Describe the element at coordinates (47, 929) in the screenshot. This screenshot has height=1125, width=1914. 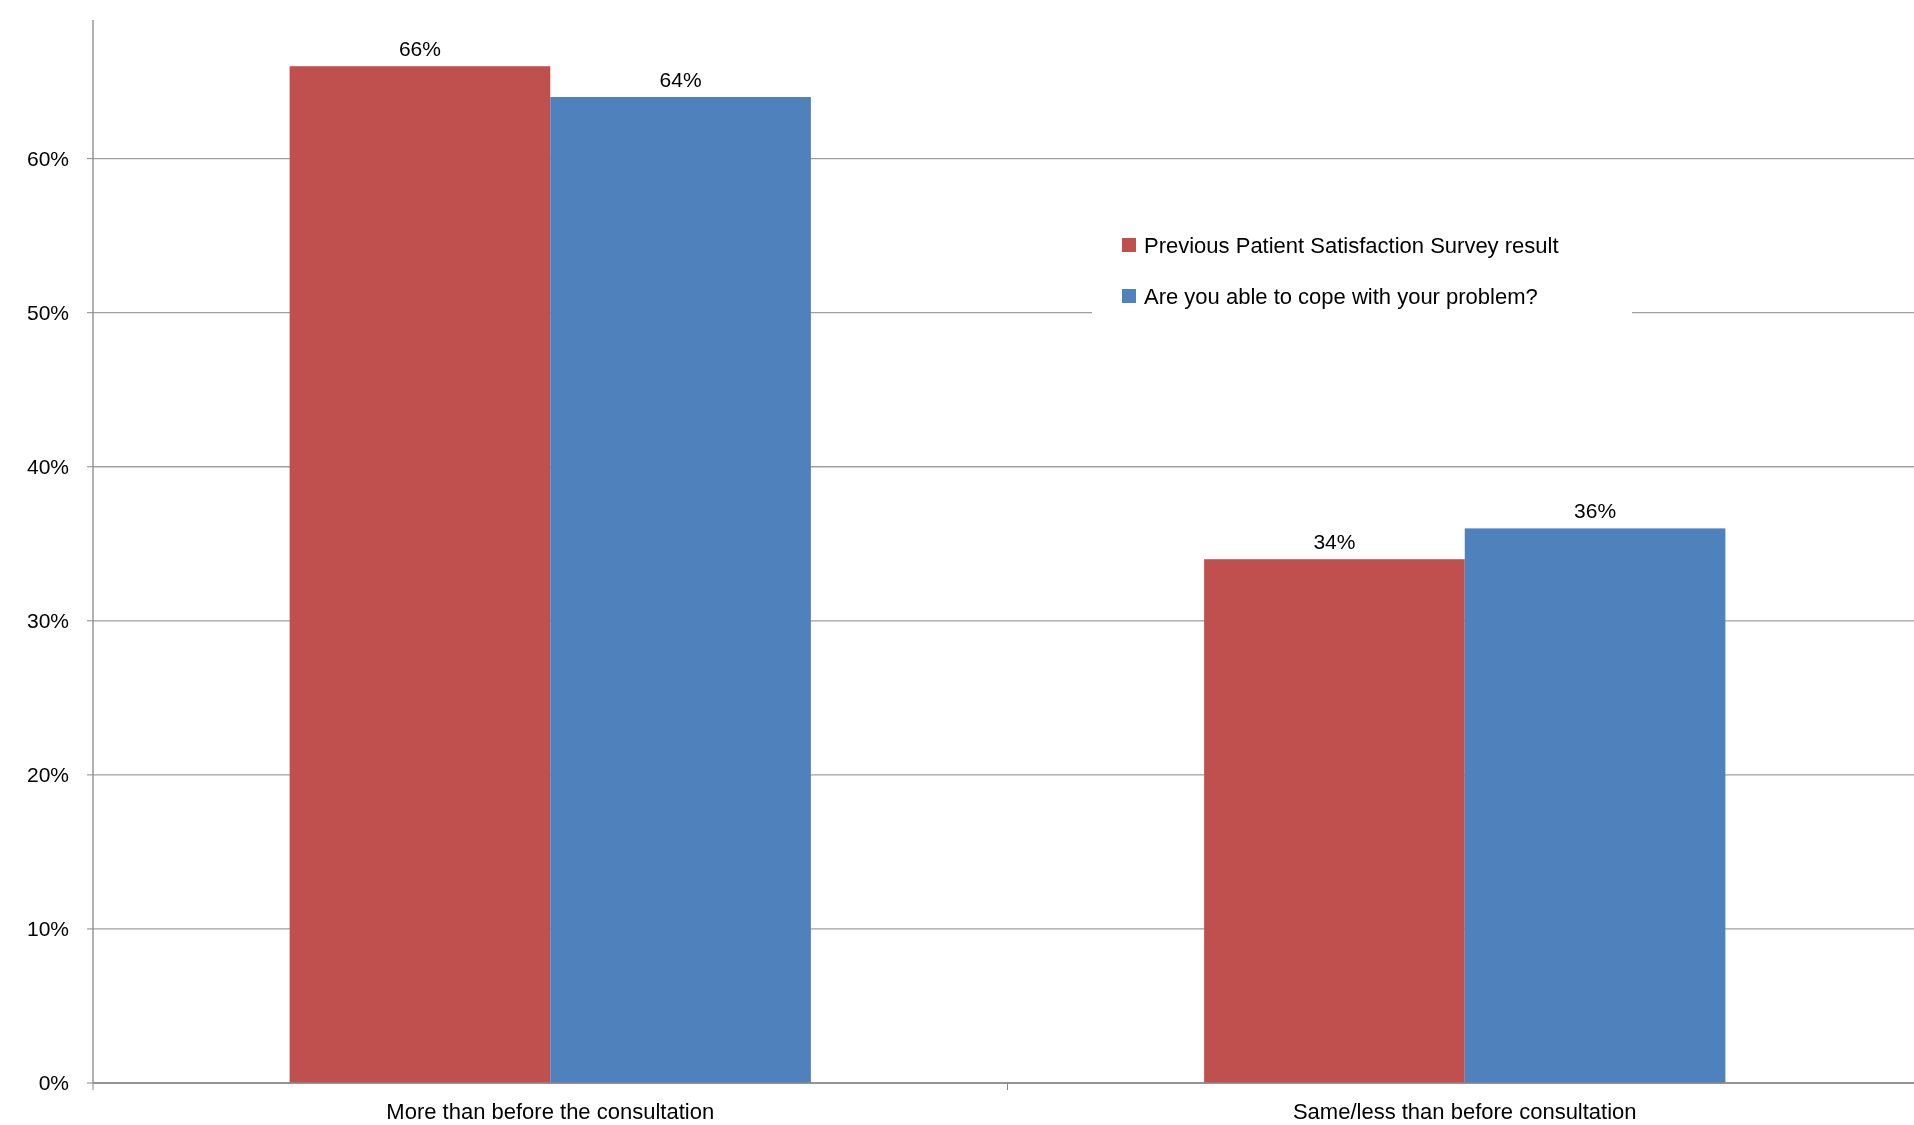
I see `y-tick-label: 10%` at that location.